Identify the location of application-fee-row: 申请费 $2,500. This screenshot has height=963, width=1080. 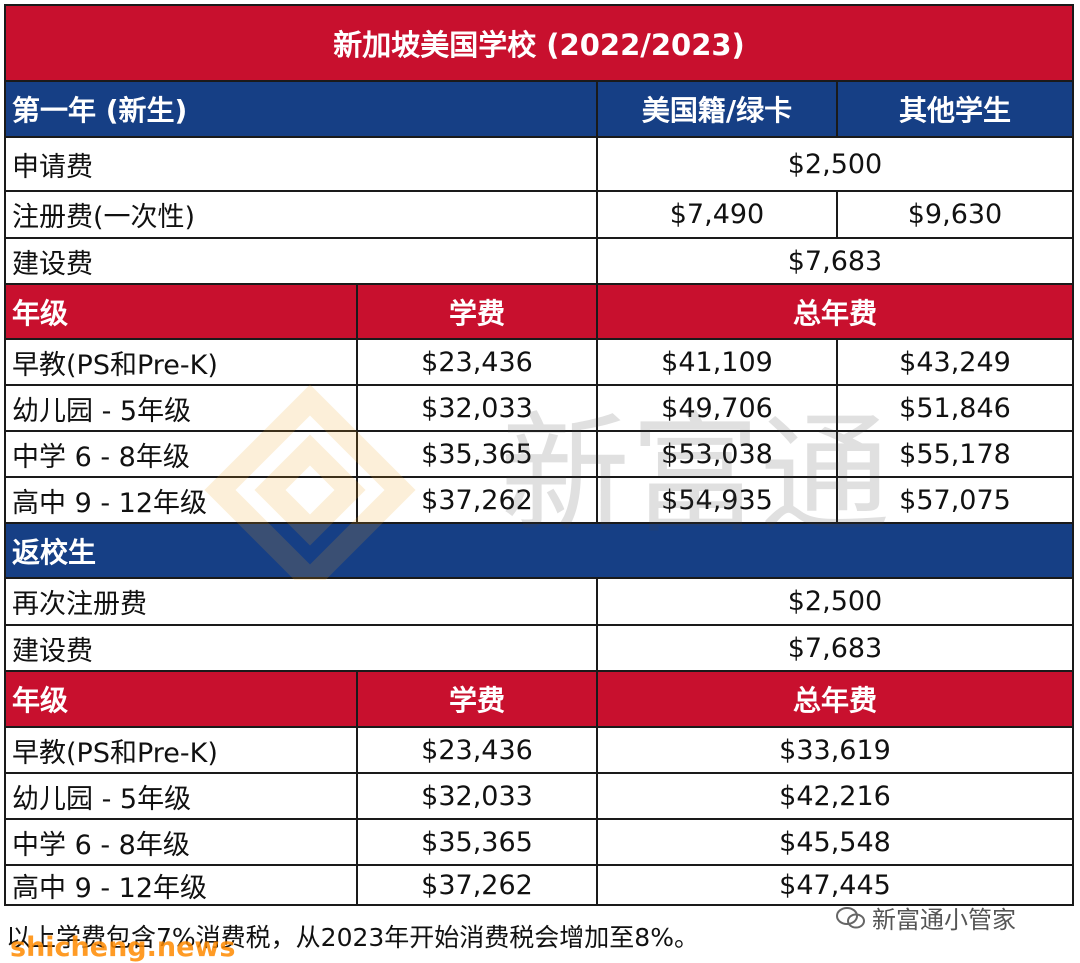
(539, 165).